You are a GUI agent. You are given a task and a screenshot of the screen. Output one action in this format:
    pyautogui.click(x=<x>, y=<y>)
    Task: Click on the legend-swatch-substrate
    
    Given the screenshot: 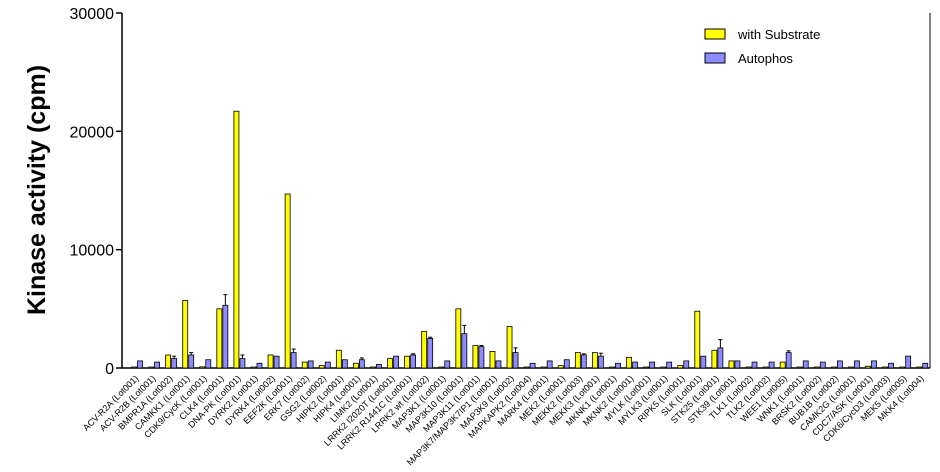 What is the action you would take?
    pyautogui.click(x=715, y=34)
    